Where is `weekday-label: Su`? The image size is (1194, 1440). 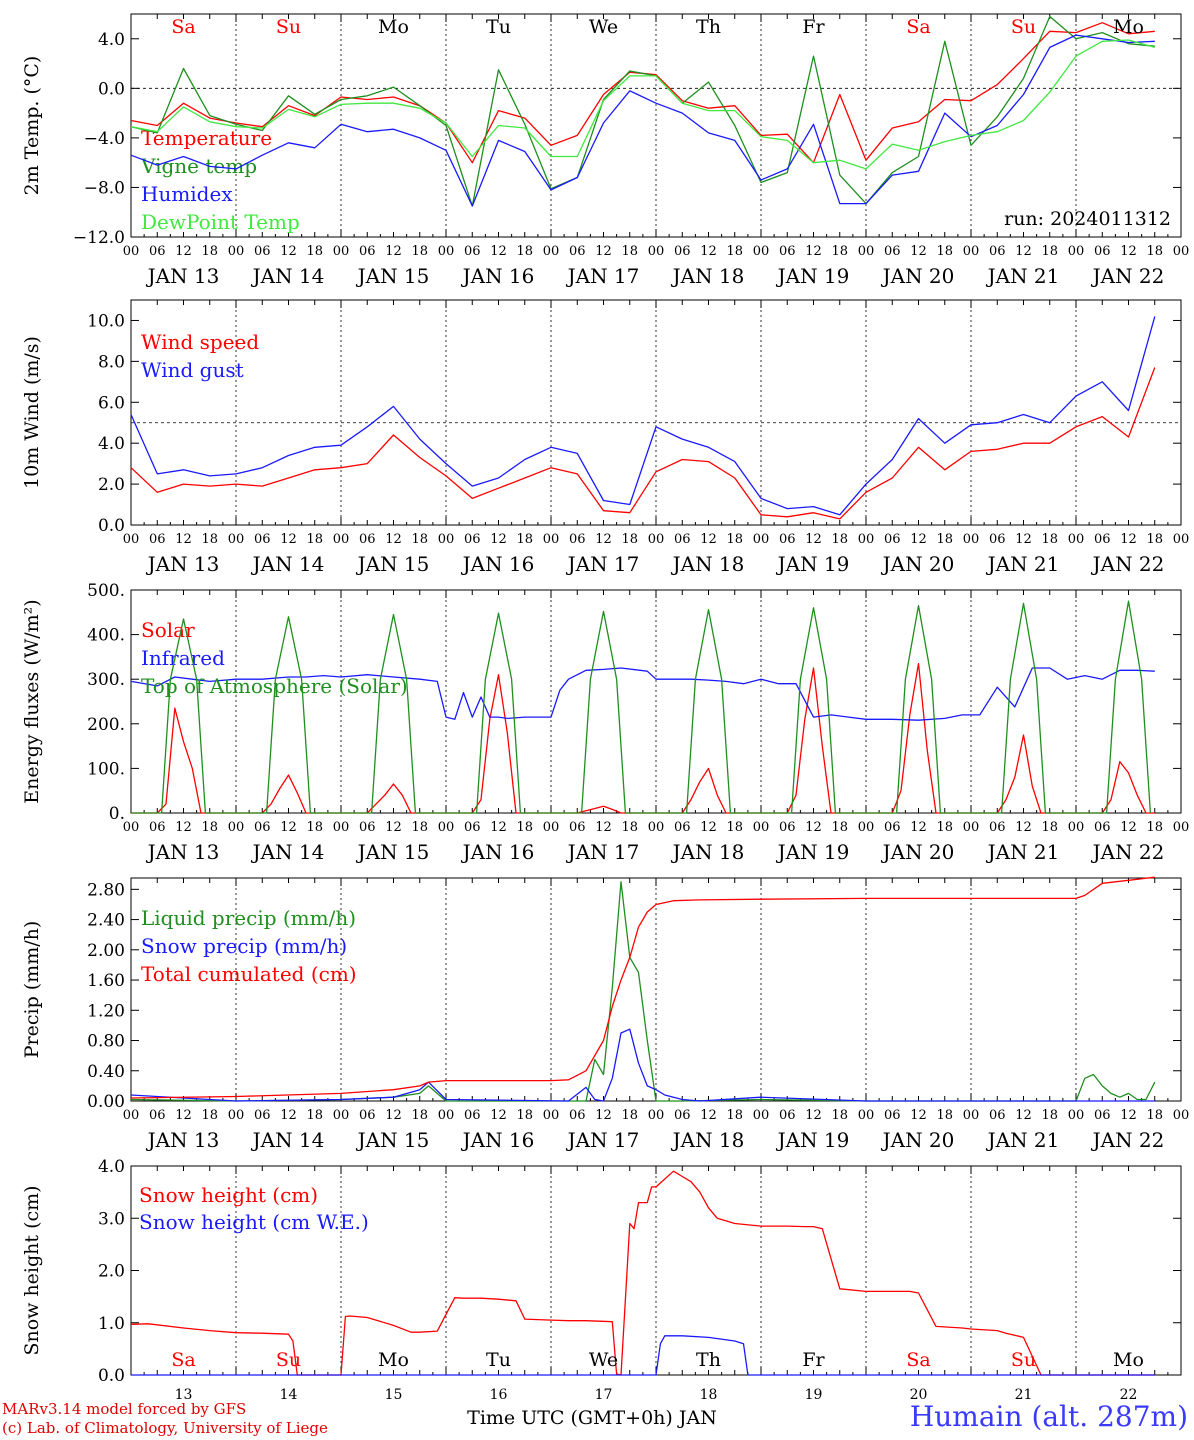
weekday-label: Su is located at coordinates (288, 1360).